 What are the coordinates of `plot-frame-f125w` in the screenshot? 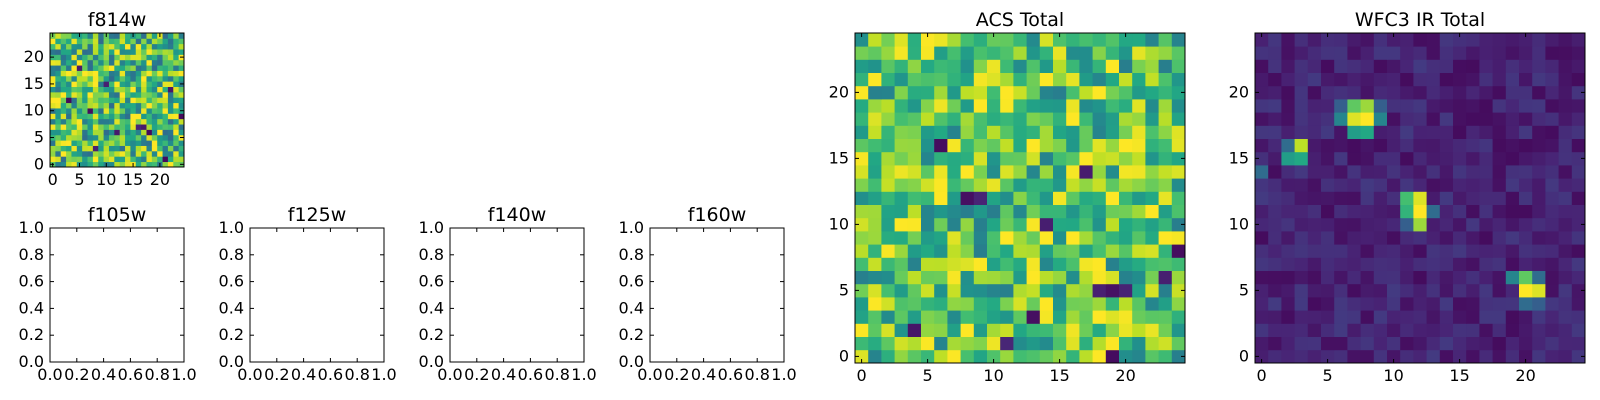 It's located at (317, 295).